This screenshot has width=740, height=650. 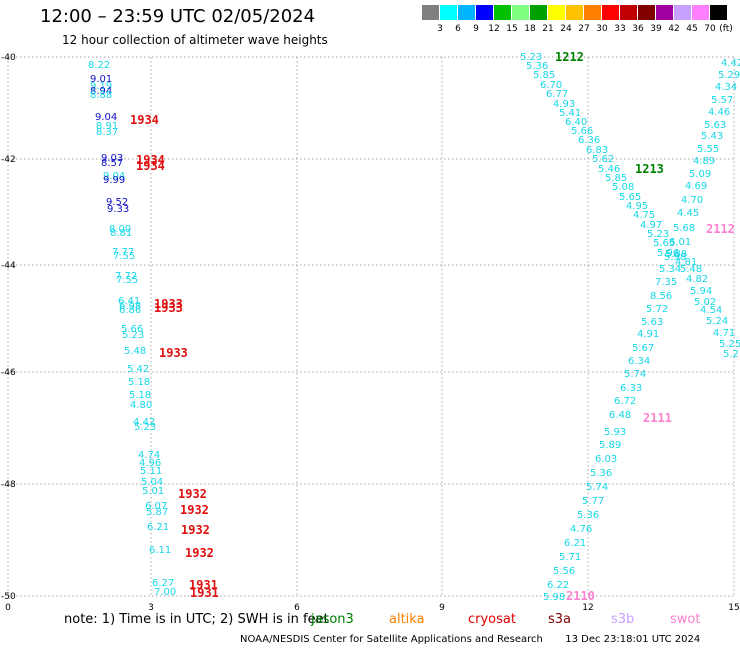 What do you see at coordinates (623, 187) in the screenshot?
I see `wave-height-label: 5.08` at bounding box center [623, 187].